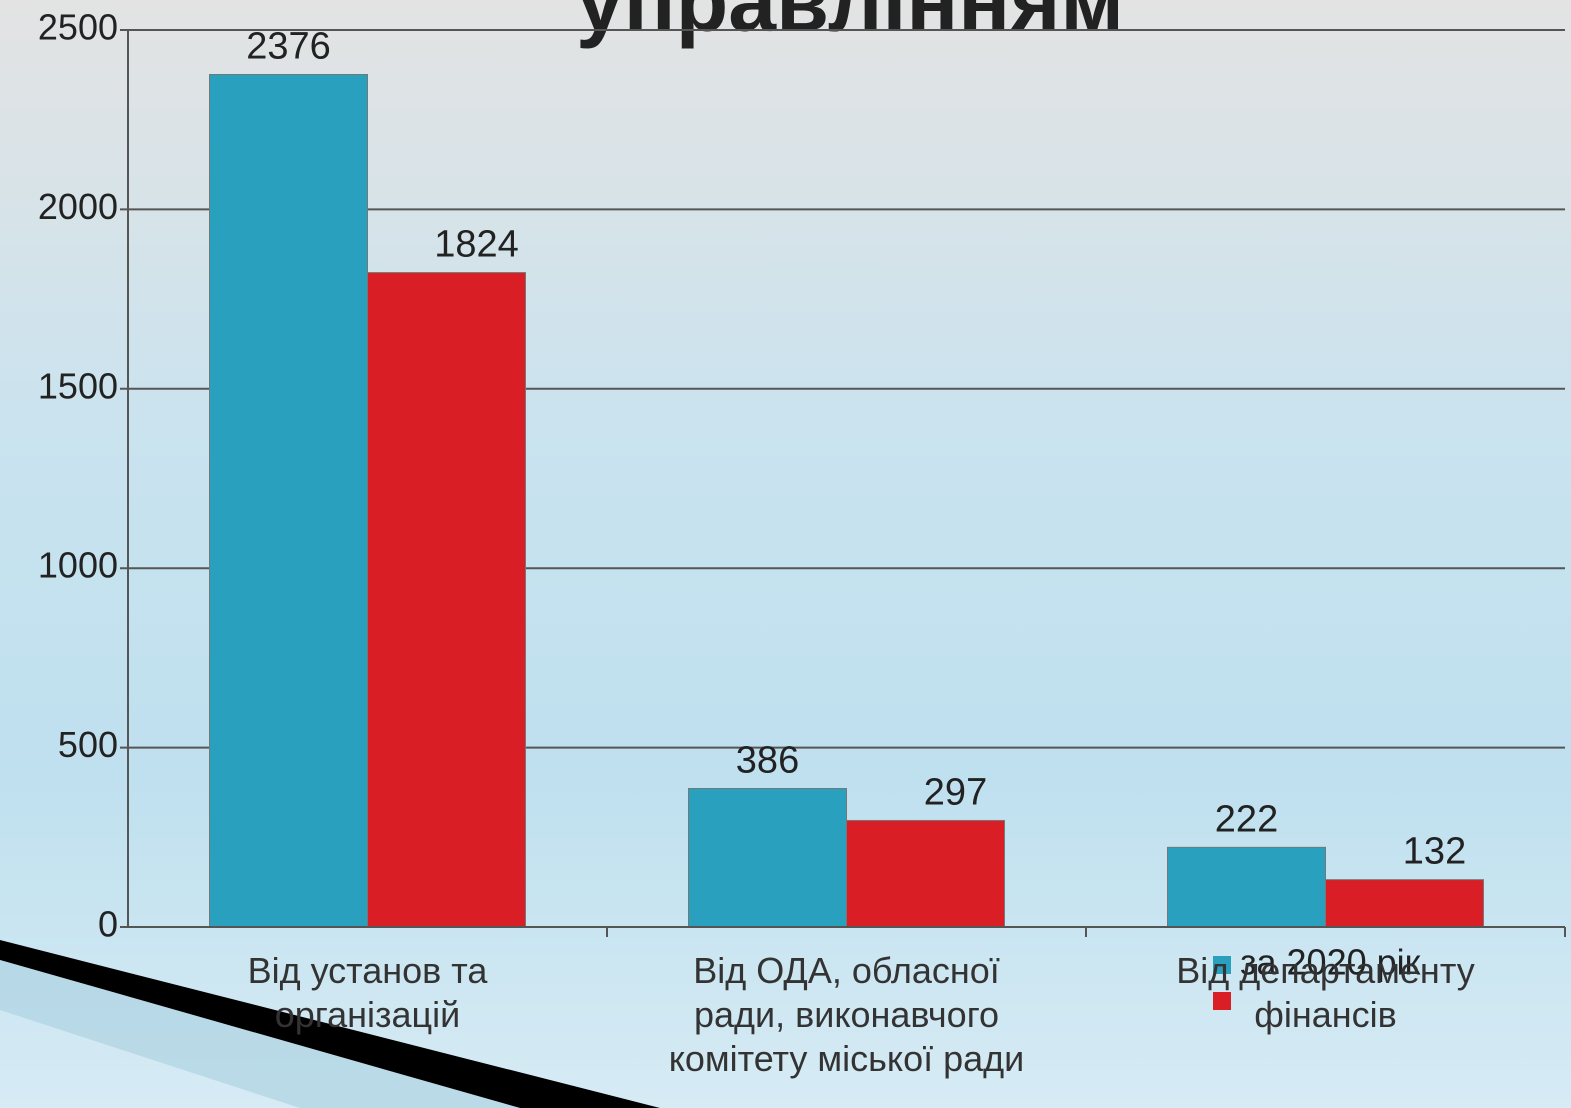  I want to click on value-label: 297, so click(955, 792).